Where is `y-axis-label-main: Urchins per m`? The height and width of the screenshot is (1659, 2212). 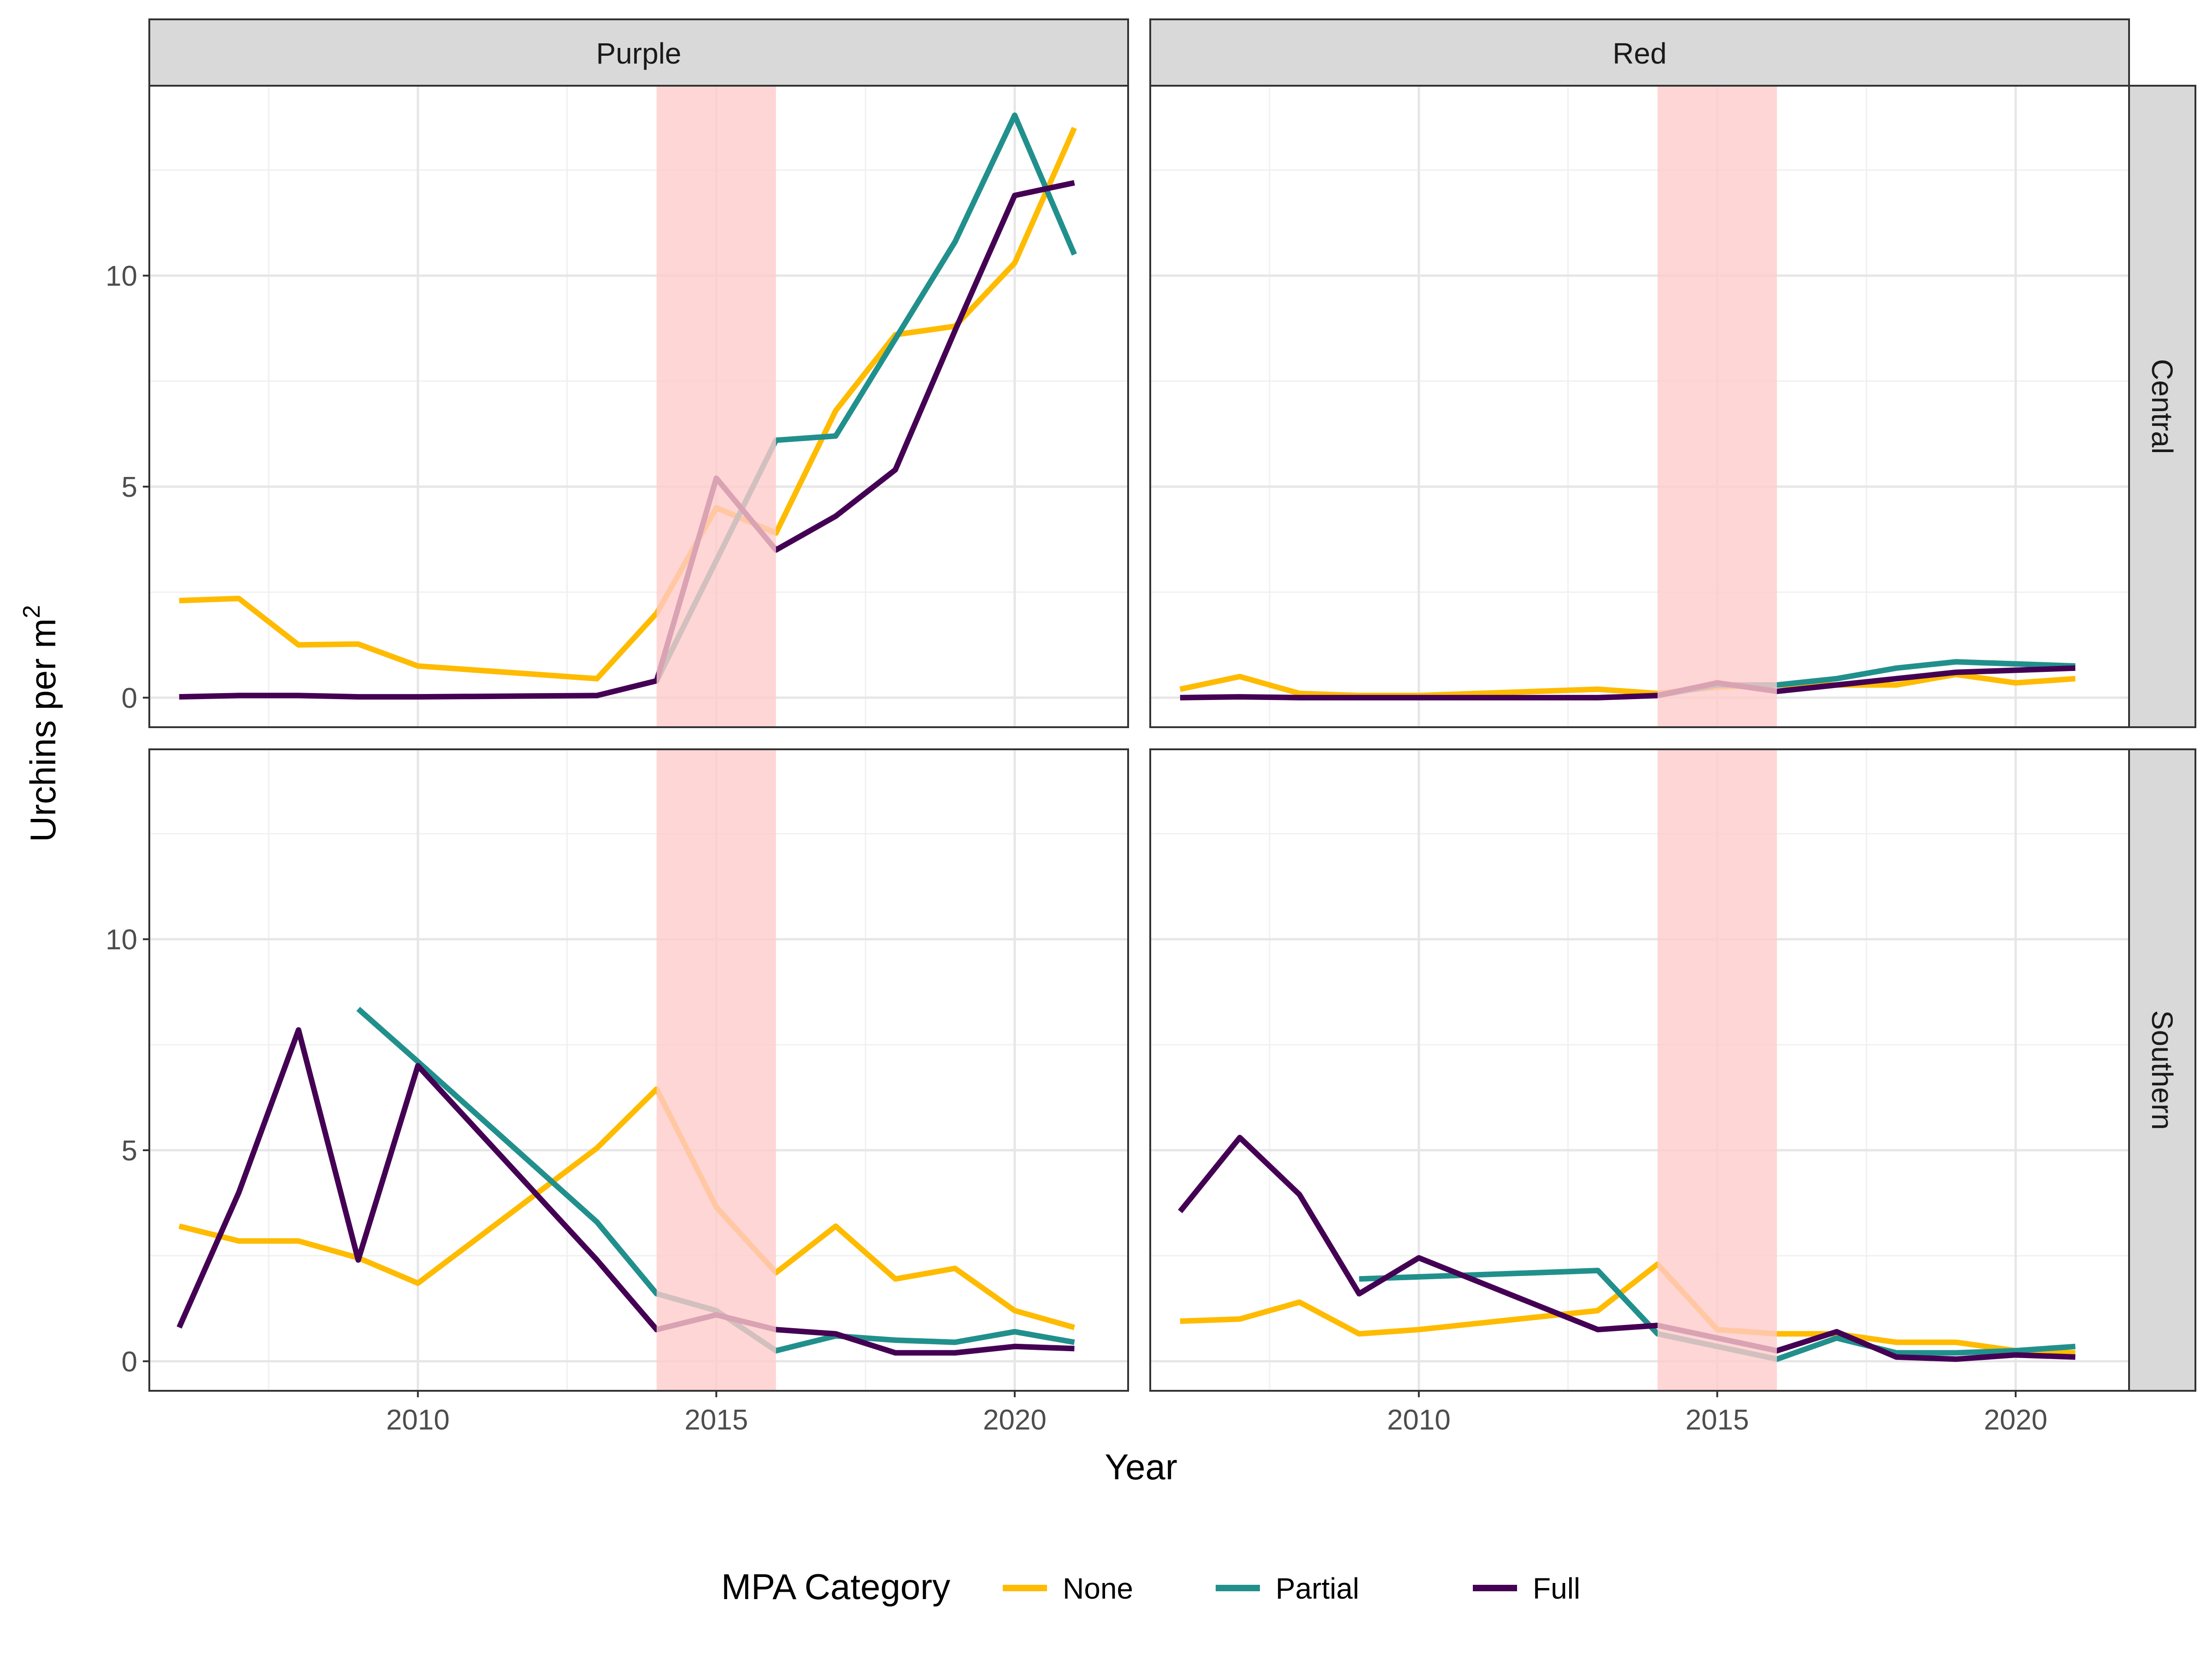
y-axis-label-main: Urchins per m is located at coordinates (43, 730).